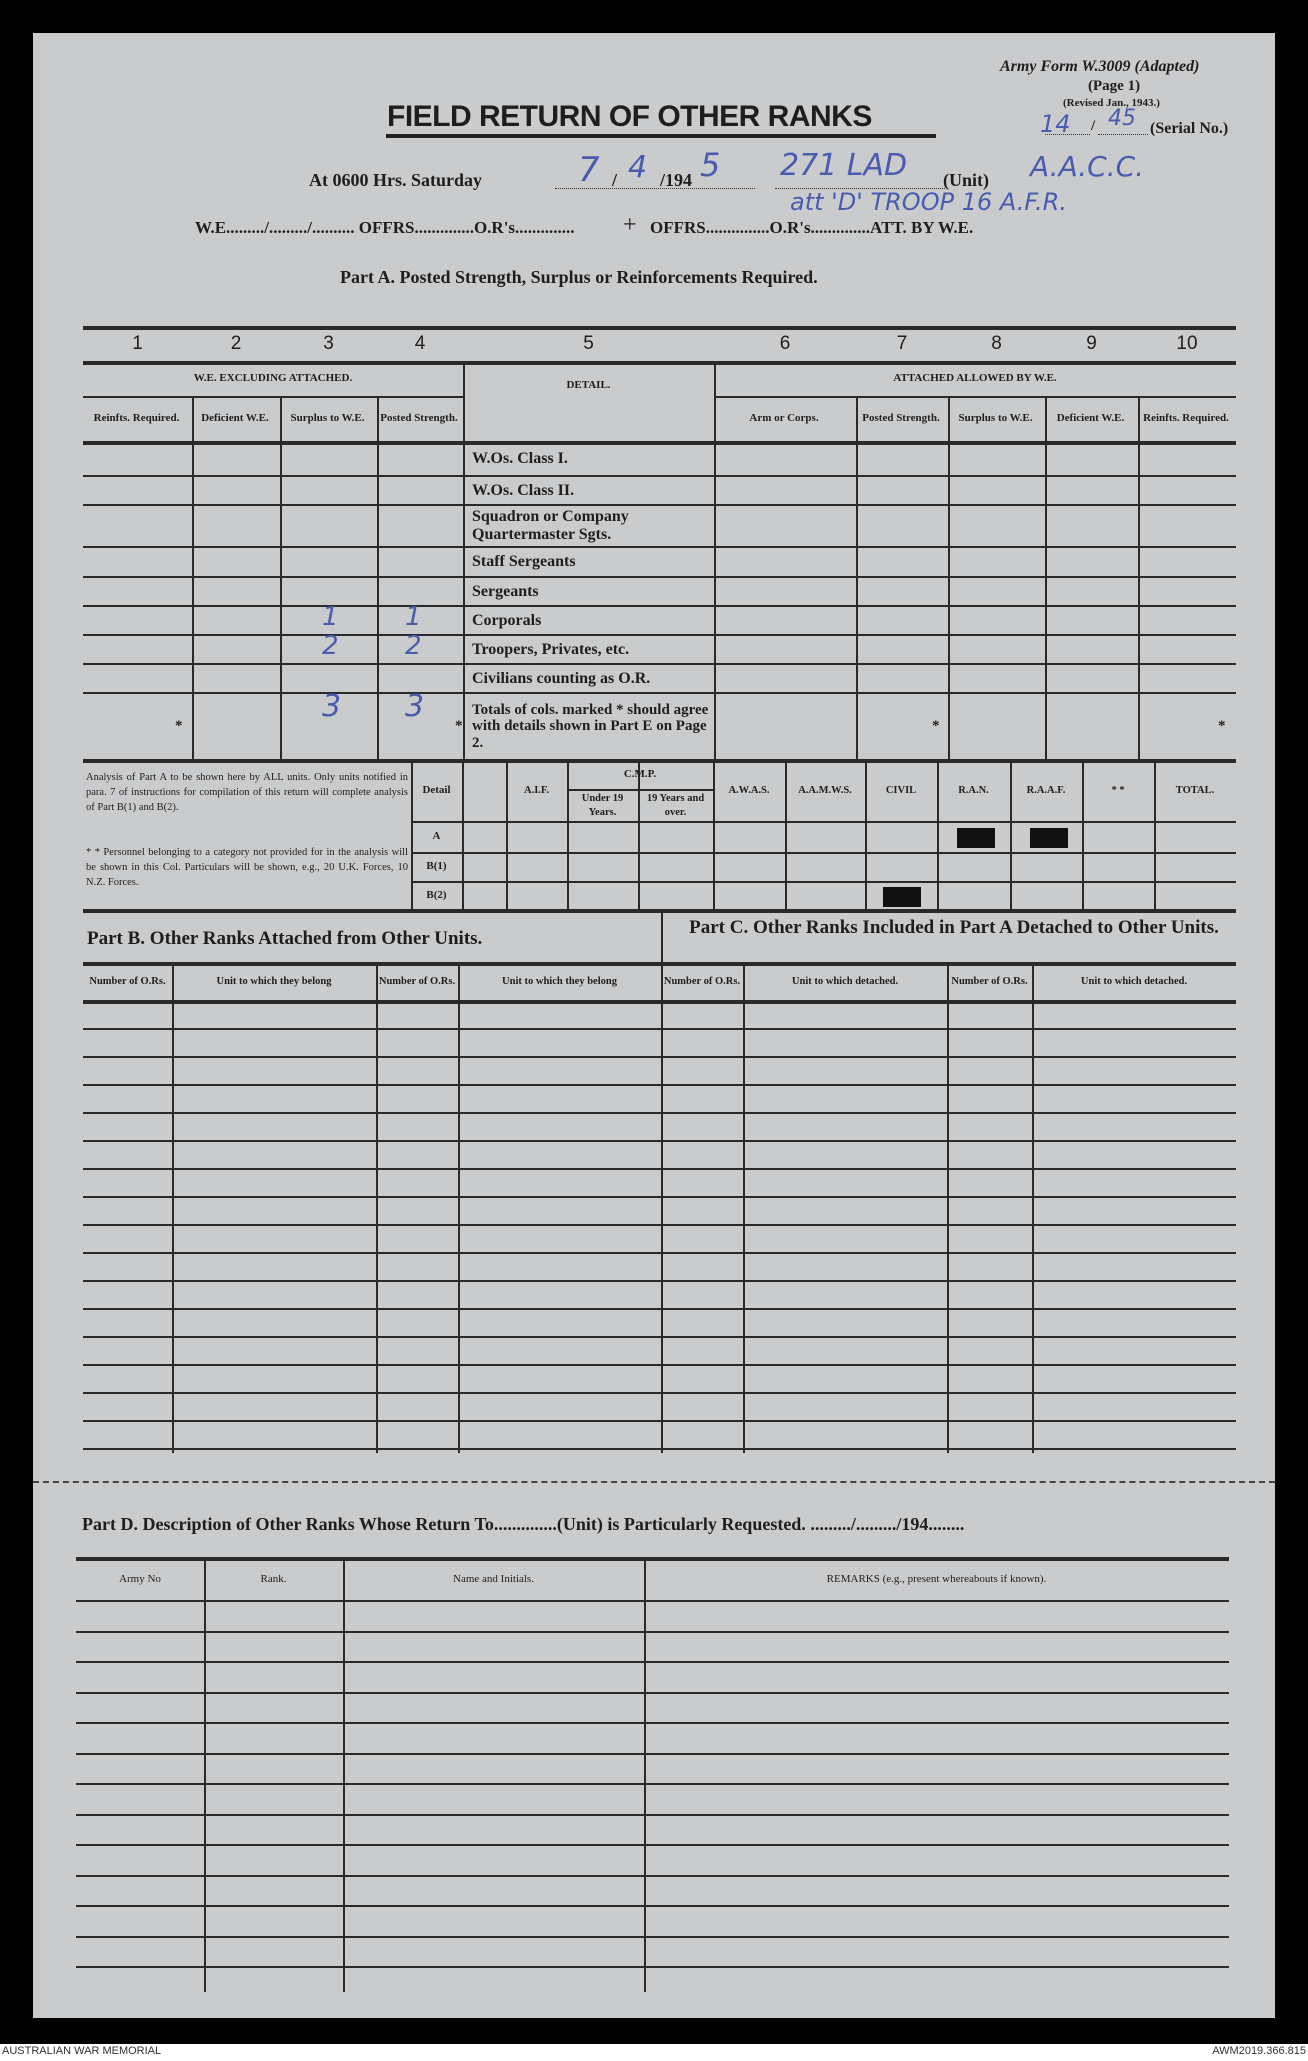 The image size is (1308, 2061). What do you see at coordinates (330, 646) in the screenshot?
I see `surplus-value: 2` at bounding box center [330, 646].